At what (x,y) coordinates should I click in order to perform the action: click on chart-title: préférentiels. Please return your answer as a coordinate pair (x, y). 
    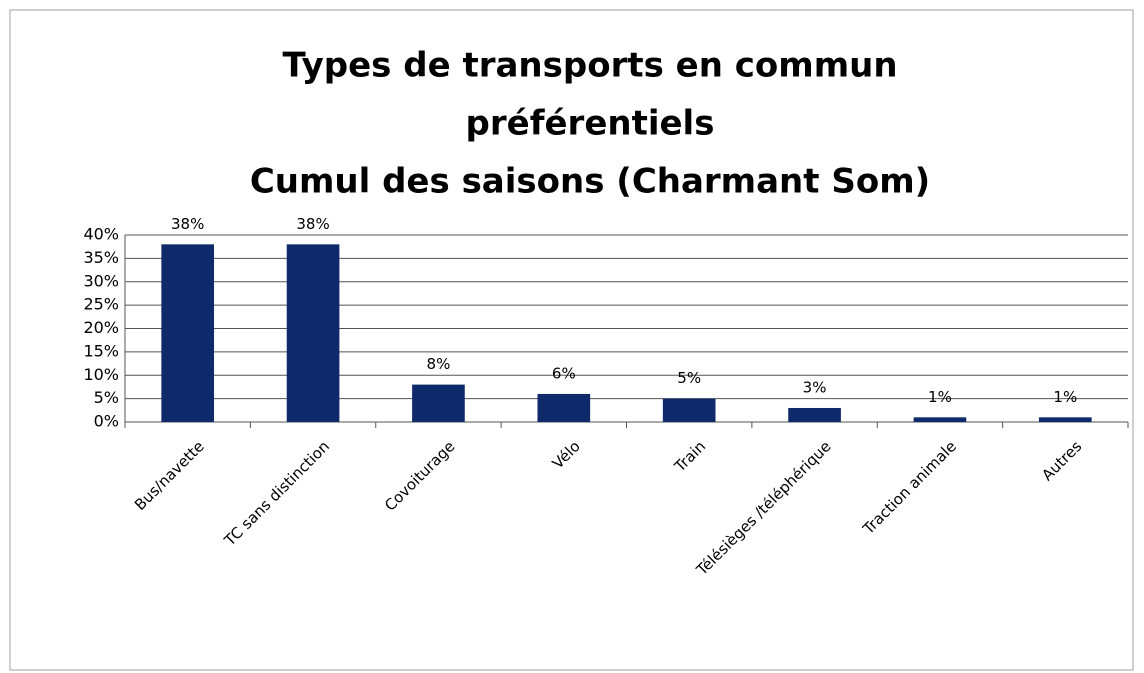
    Looking at the image, I should click on (590, 124).